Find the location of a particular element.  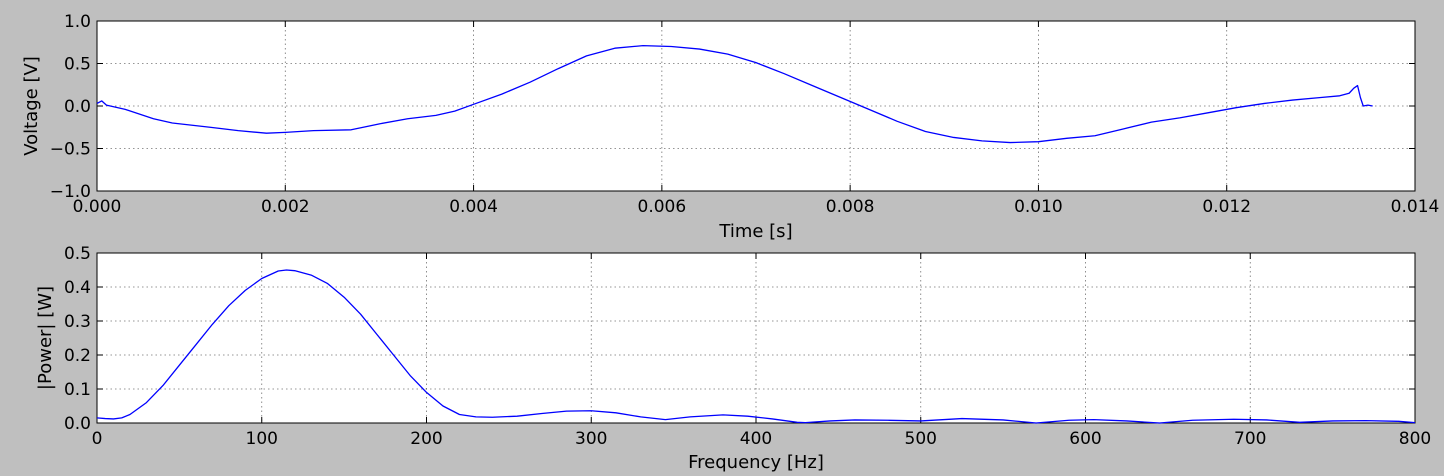

voltage-x-tick-label: 0.010 is located at coordinates (1038, 207).